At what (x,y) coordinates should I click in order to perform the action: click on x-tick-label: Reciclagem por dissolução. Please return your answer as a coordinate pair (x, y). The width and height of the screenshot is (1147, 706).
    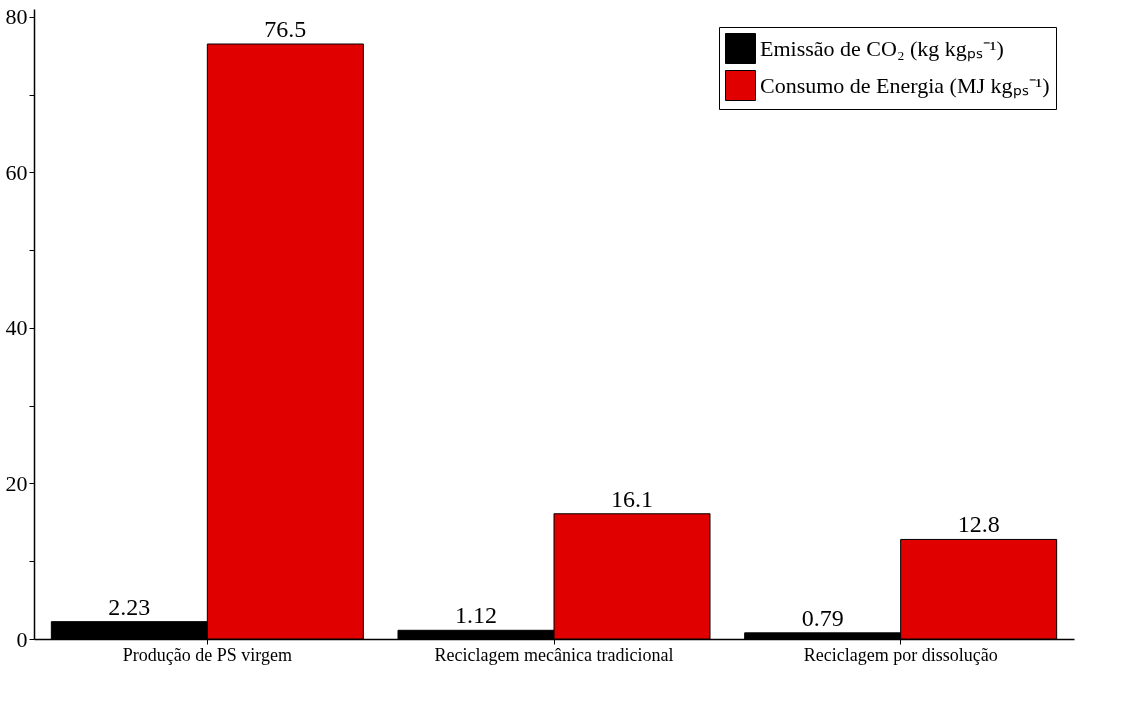
    Looking at the image, I should click on (900, 654).